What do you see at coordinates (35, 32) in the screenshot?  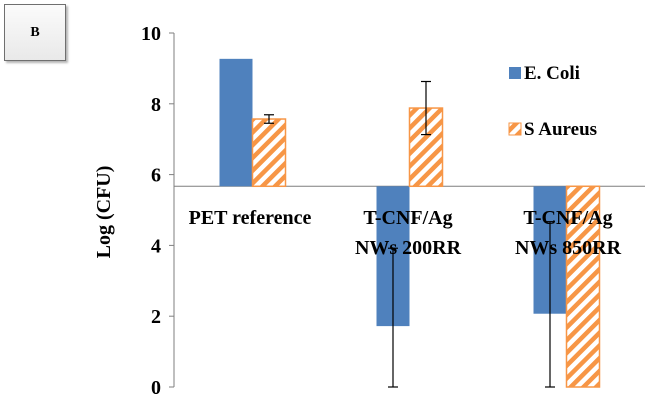 I see `panel-label: B` at bounding box center [35, 32].